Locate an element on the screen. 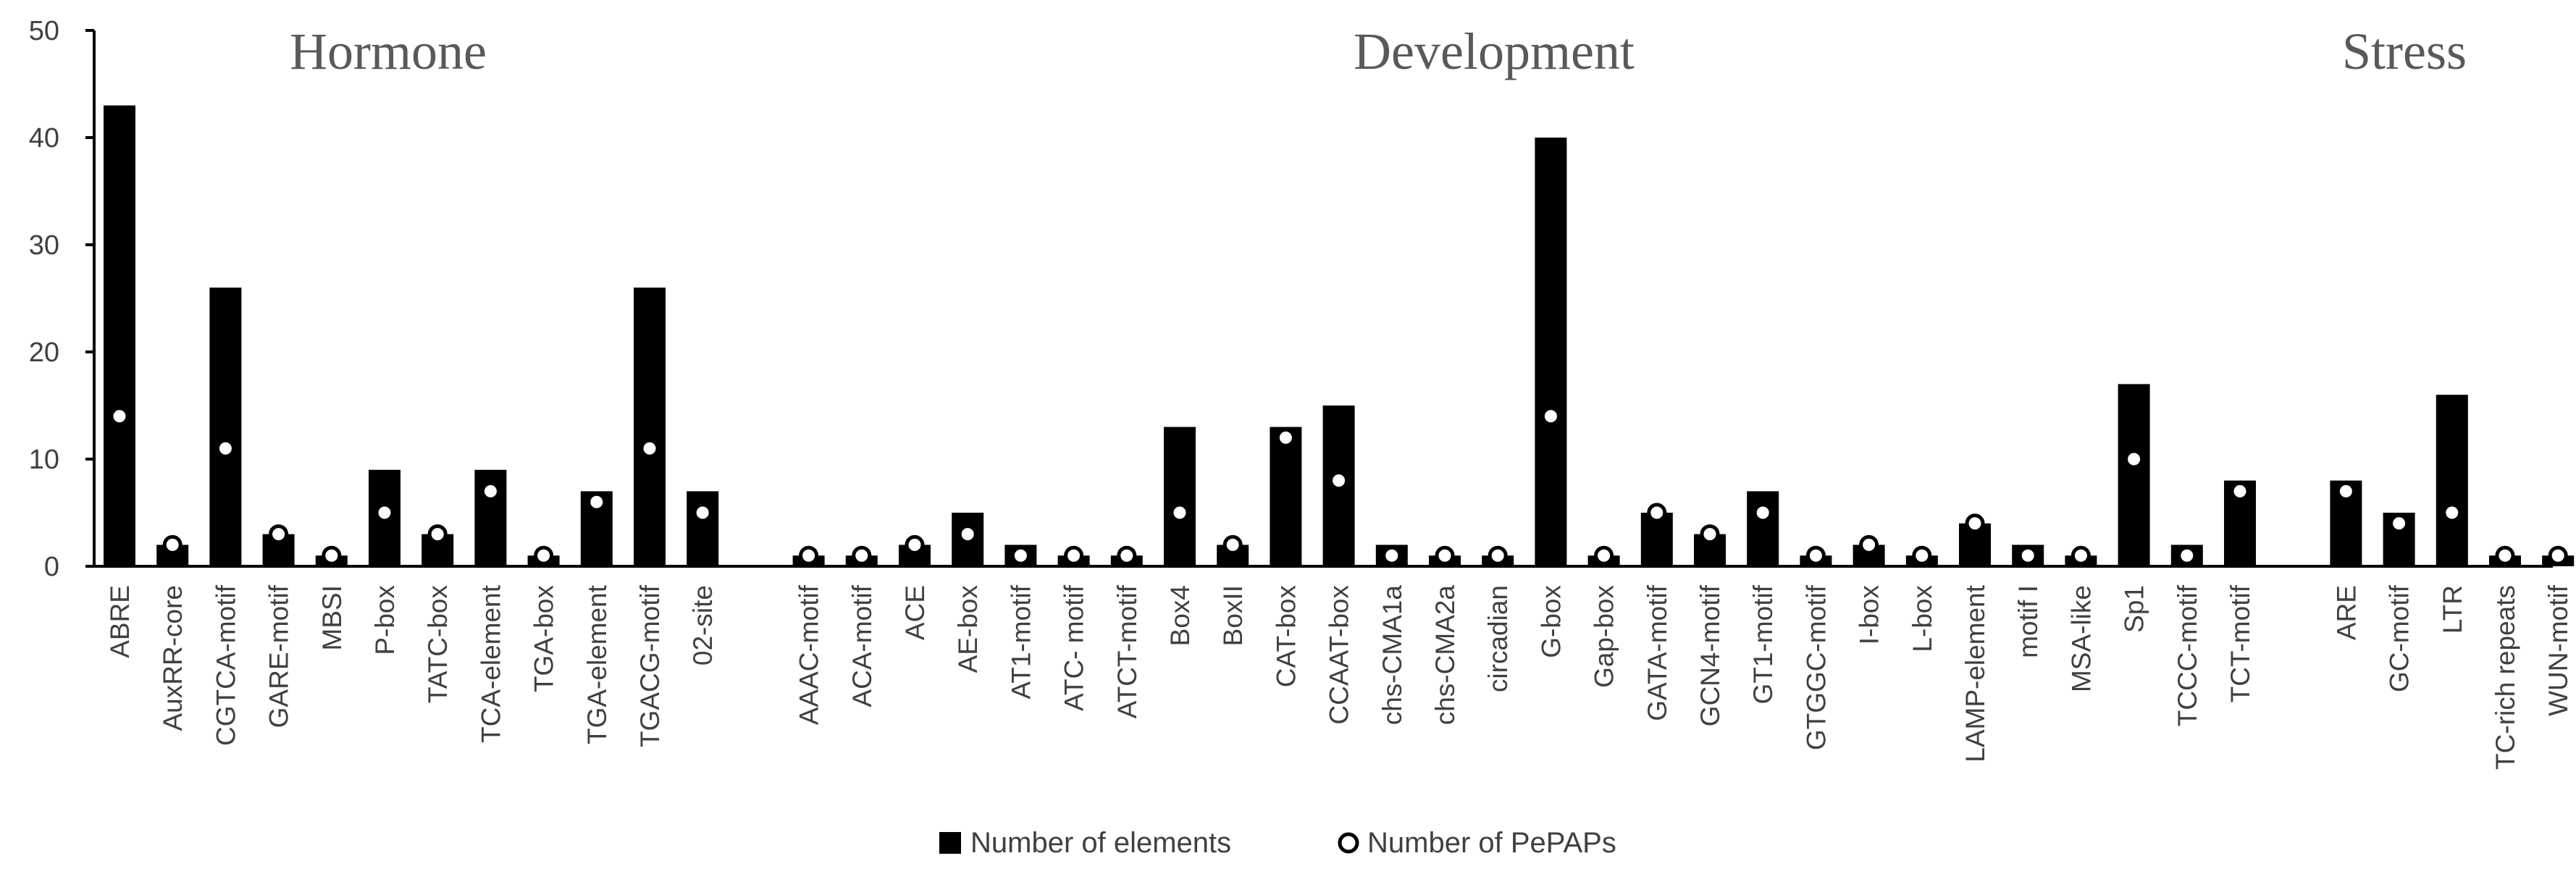  x-tick-label: GARE-motif is located at coordinates (279, 656).